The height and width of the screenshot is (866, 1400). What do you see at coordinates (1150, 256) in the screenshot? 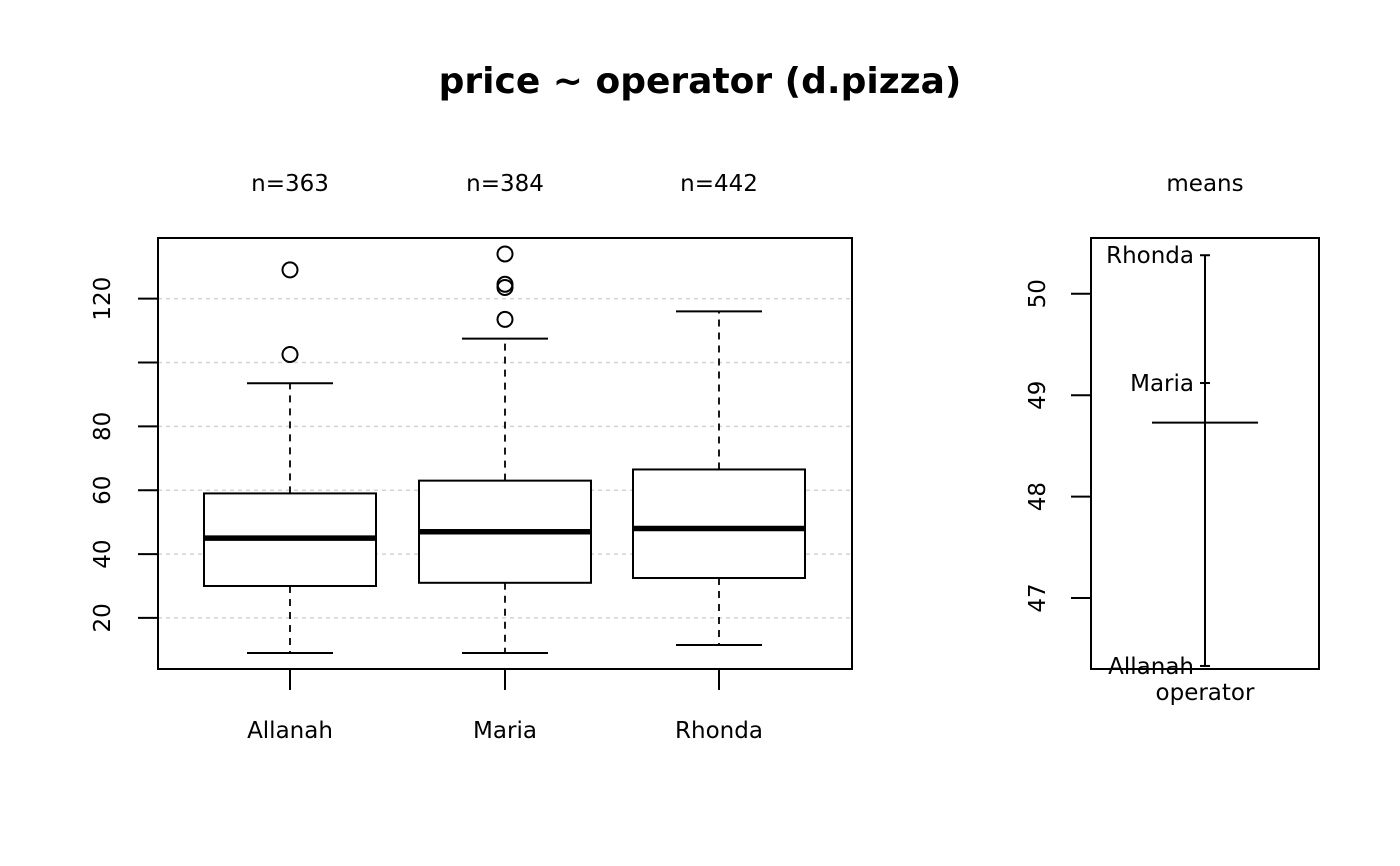
I see `mean-label: Rhonda` at bounding box center [1150, 256].